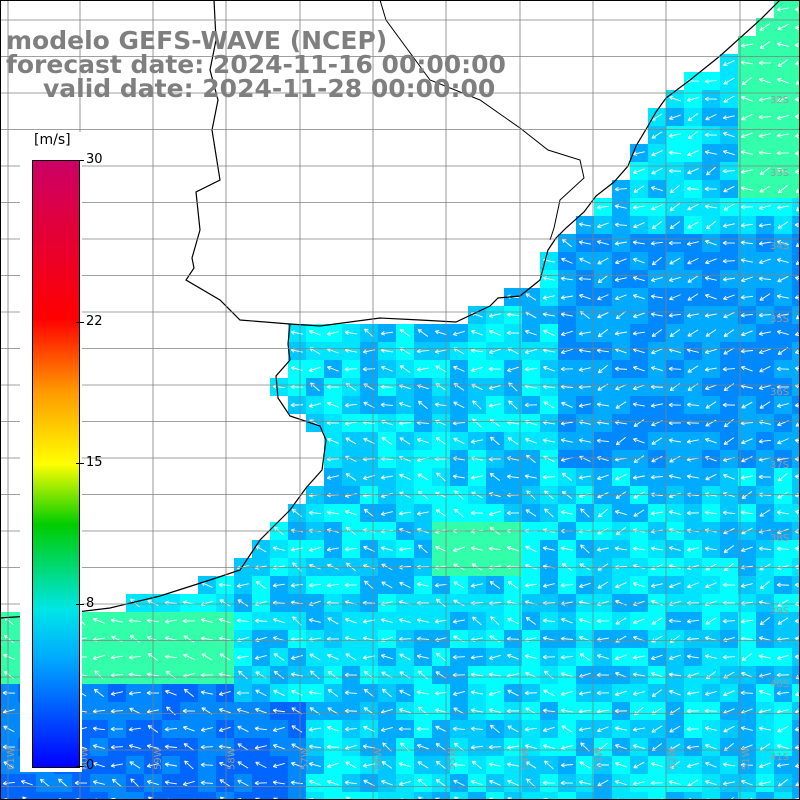 The width and height of the screenshot is (800, 800). Describe the element at coordinates (269, 88) in the screenshot. I see `title-valid-date: valid date: 2024-11-28 00:00:00` at that location.